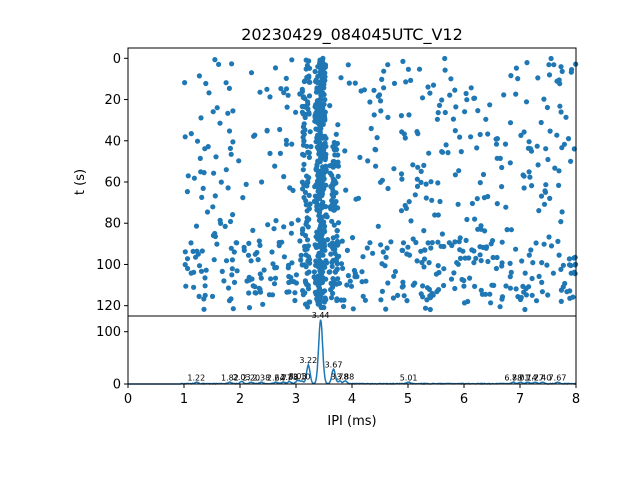 This screenshot has width=640, height=480. I want to click on raster-y-tick-label: 100, so click(108, 265).